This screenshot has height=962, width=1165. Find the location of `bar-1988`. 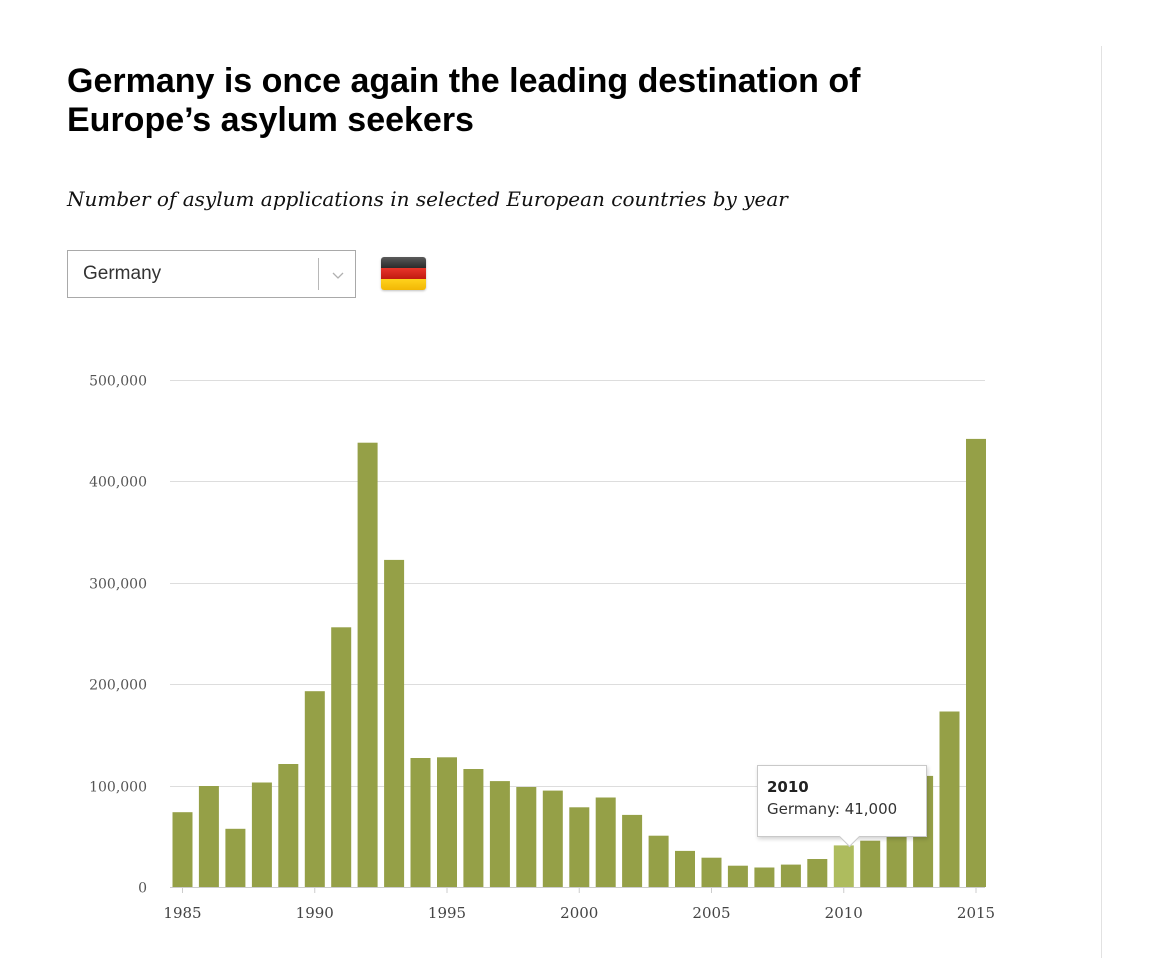

bar-1988 is located at coordinates (261, 835).